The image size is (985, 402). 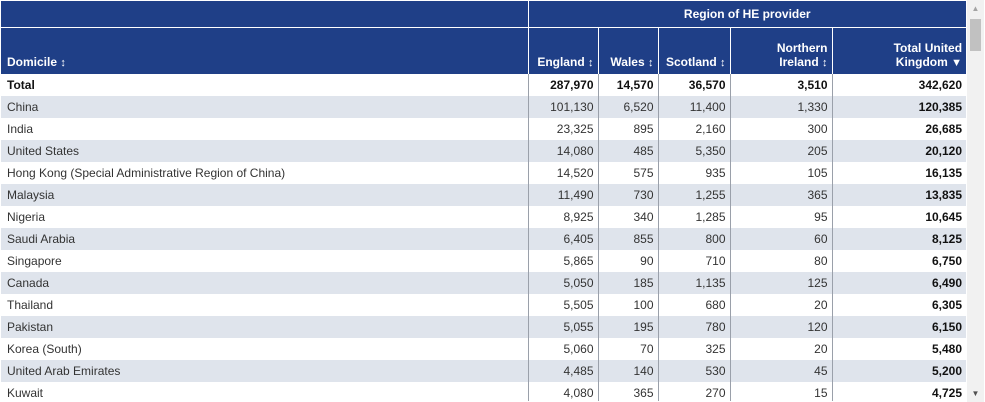 I want to click on cell-scotland: 2,160, so click(x=693, y=129).